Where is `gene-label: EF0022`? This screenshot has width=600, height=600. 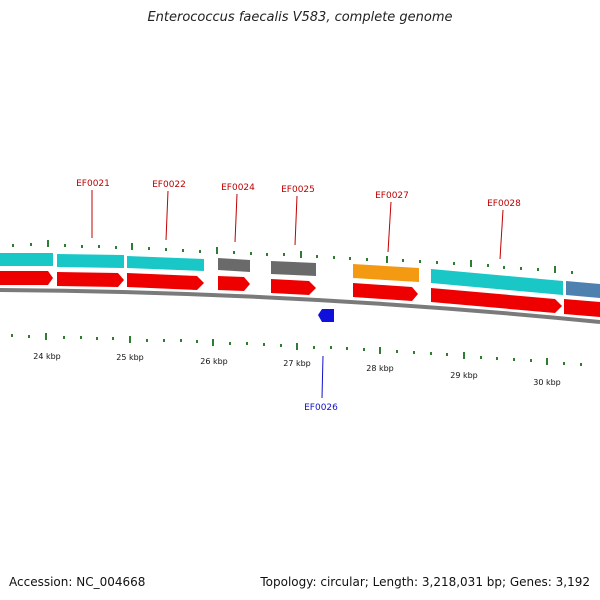 gene-label: EF0022 is located at coordinates (169, 185).